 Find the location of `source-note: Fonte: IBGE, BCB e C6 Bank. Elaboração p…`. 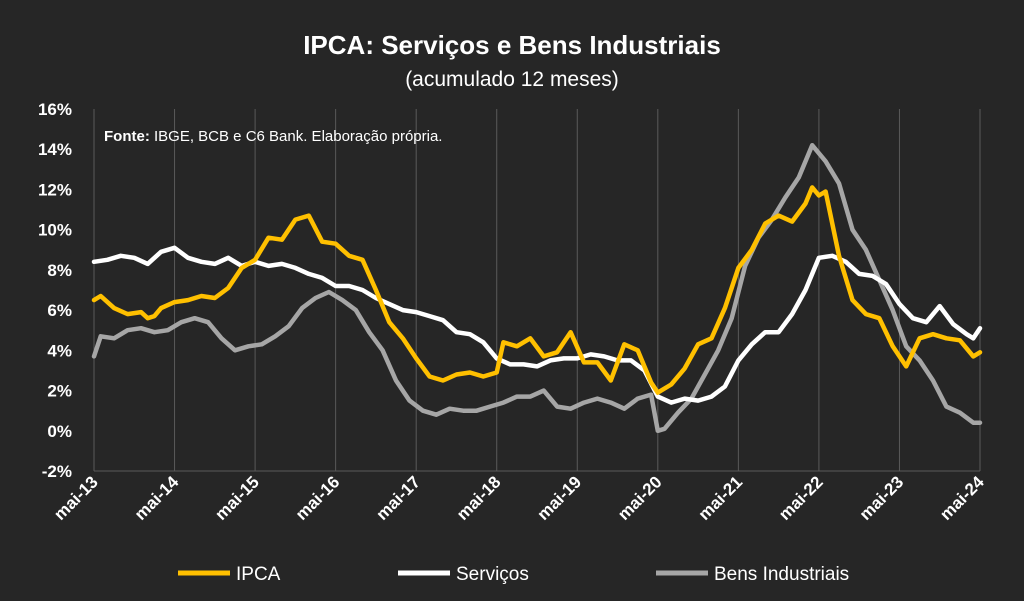

source-note: Fonte: IBGE, BCB e C6 Bank. Elaboração p… is located at coordinates (273, 136).